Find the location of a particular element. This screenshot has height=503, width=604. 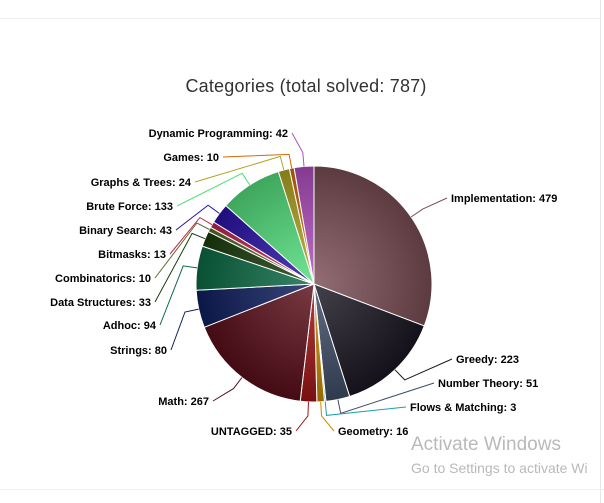

top-bar is located at coordinates (302, 9).